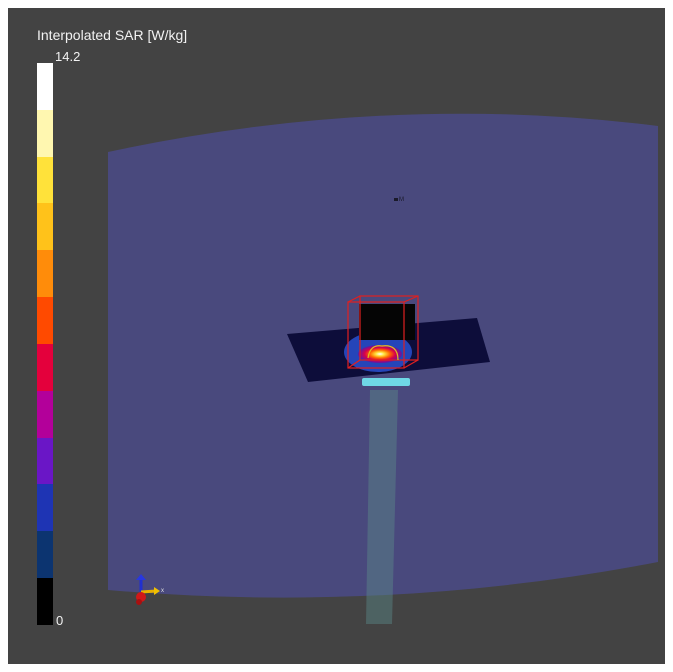 The width and height of the screenshot is (673, 672). Describe the element at coordinates (387, 322) in the screenshot. I see `dut-block` at that location.